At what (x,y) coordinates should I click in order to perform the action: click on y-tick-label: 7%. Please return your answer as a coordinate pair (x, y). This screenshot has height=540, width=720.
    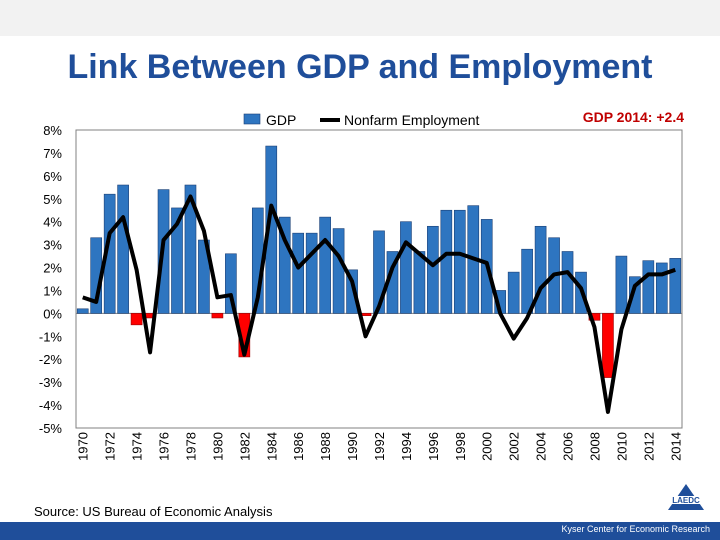
    Looking at the image, I should click on (52, 153).